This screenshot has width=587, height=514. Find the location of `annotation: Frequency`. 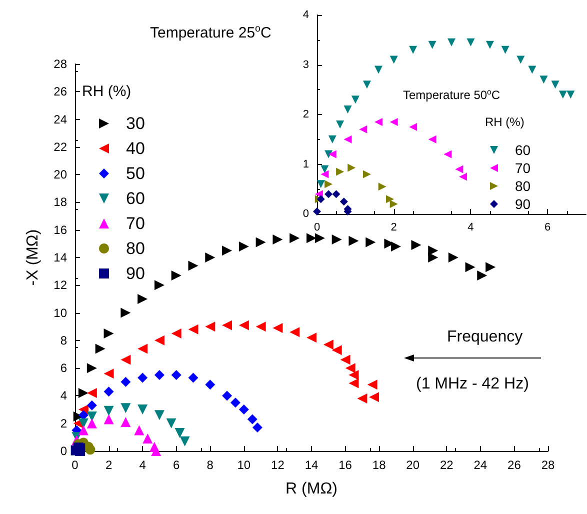

annotation: Frequency is located at coordinates (485, 337).